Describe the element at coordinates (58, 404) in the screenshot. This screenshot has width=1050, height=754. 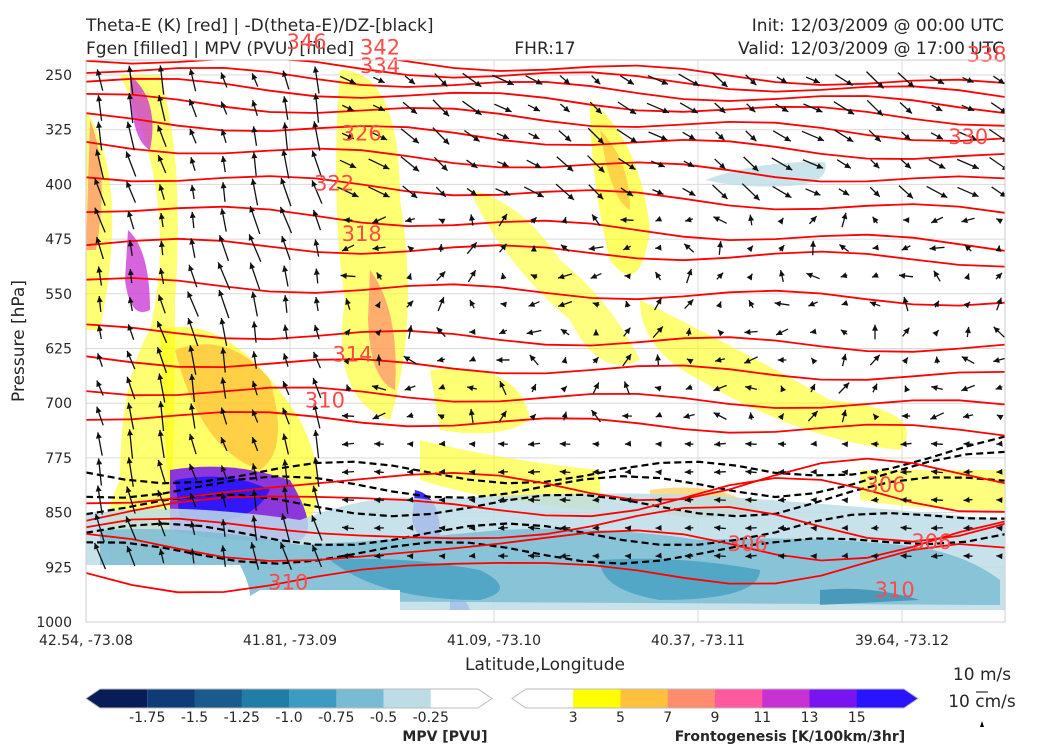
I see `y-tick-label: 700` at that location.